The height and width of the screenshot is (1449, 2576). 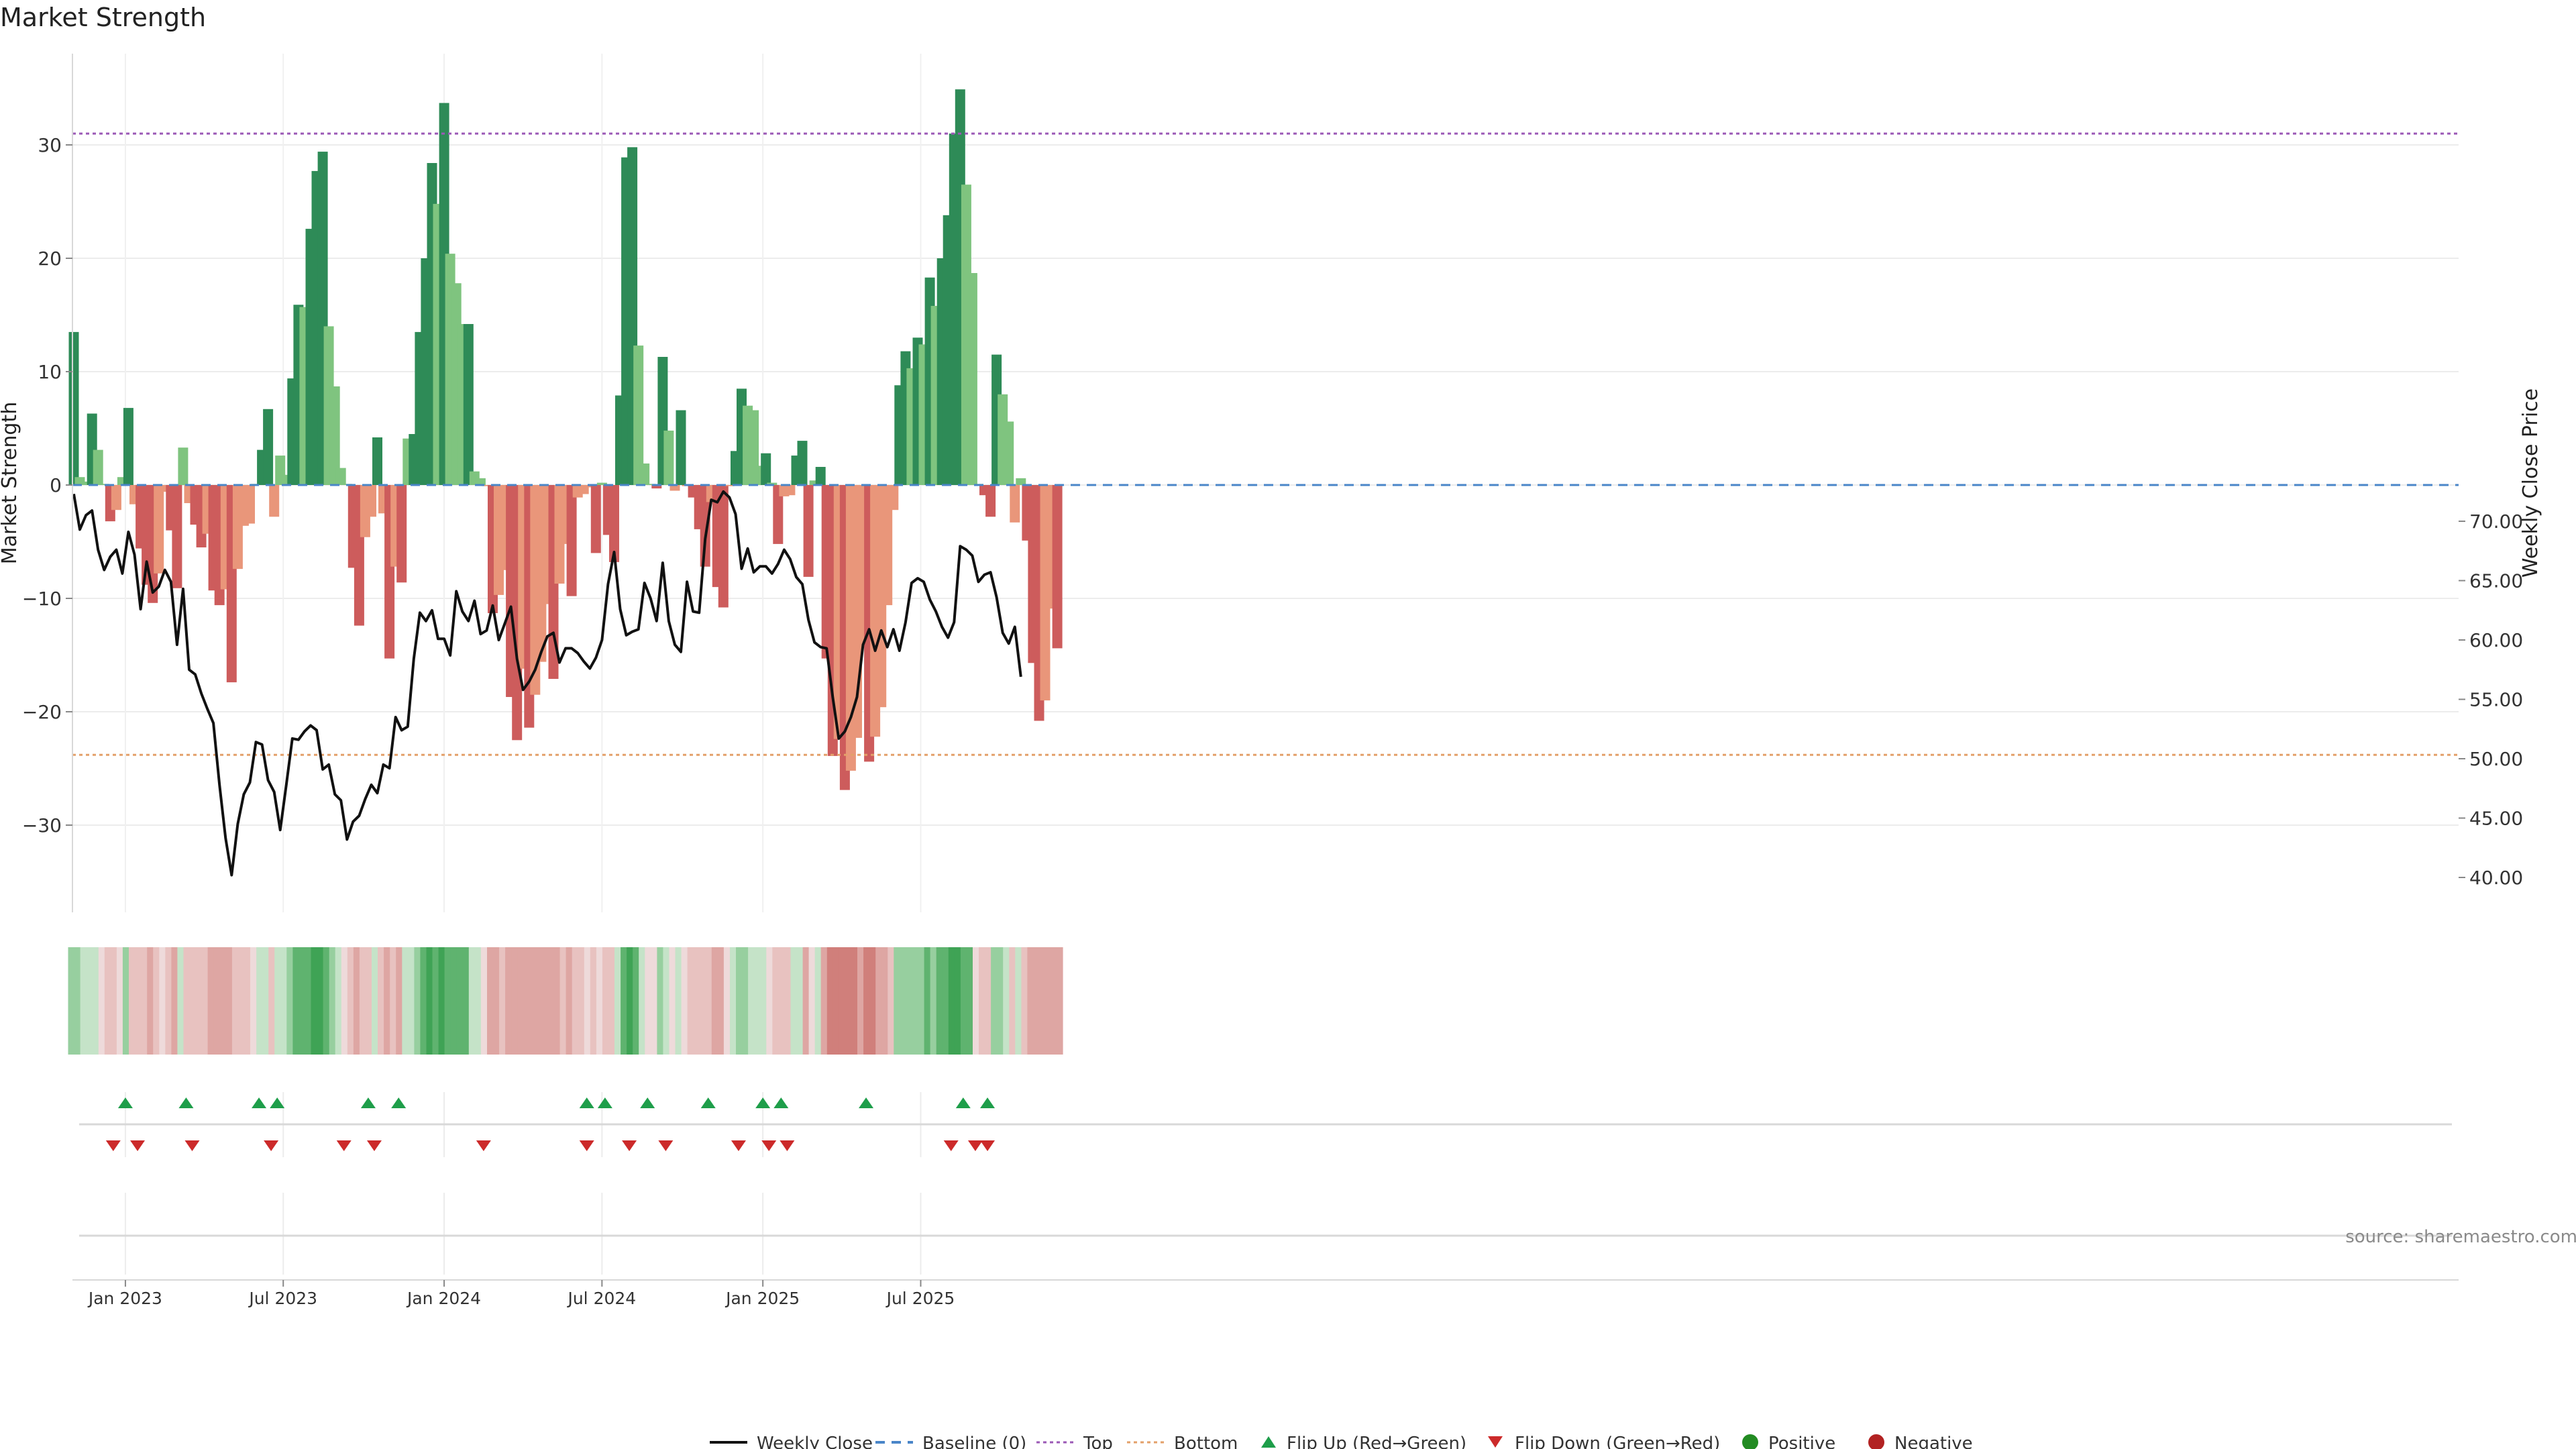 What do you see at coordinates (2496, 522) in the screenshot?
I see `y2-tick-label: 70.00` at bounding box center [2496, 522].